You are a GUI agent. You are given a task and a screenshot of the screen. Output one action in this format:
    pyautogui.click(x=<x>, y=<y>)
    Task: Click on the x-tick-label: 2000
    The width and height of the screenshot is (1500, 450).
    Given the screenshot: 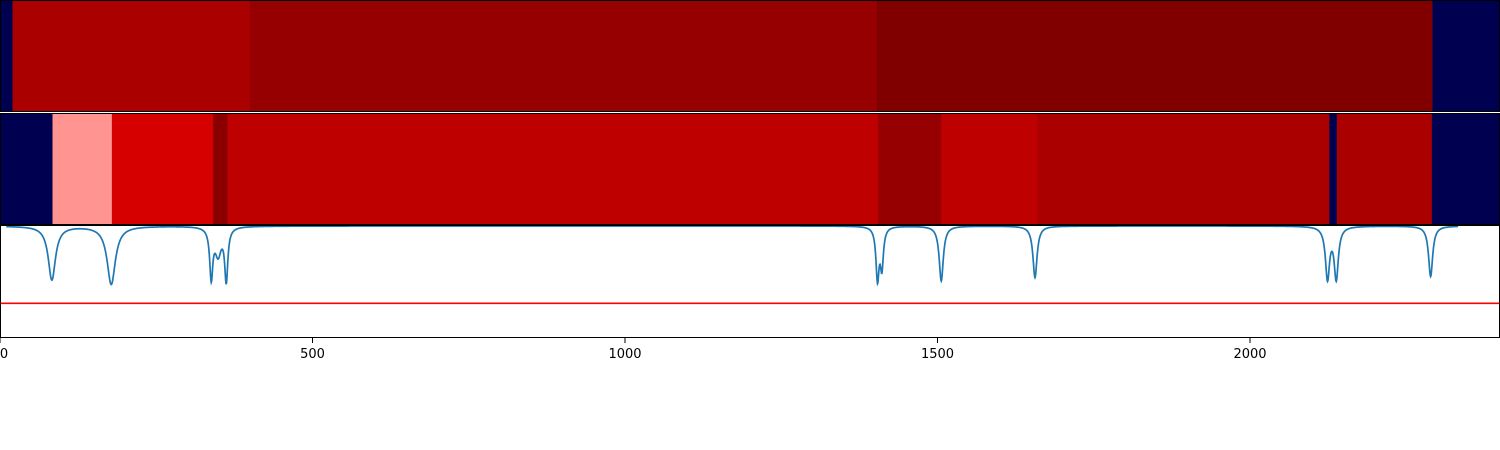 What is the action you would take?
    pyautogui.click(x=1249, y=354)
    